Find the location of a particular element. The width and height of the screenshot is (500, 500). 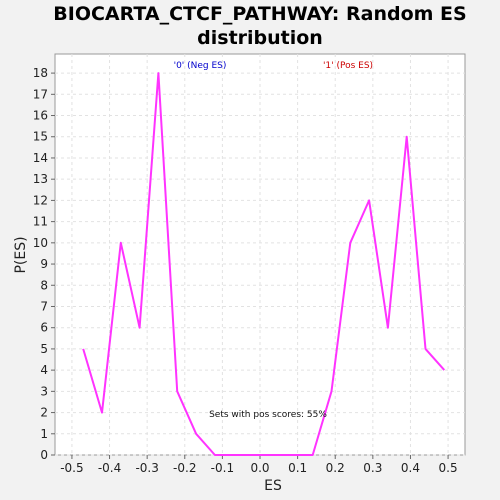

y-tick-label: 7 is located at coordinates (44, 306).